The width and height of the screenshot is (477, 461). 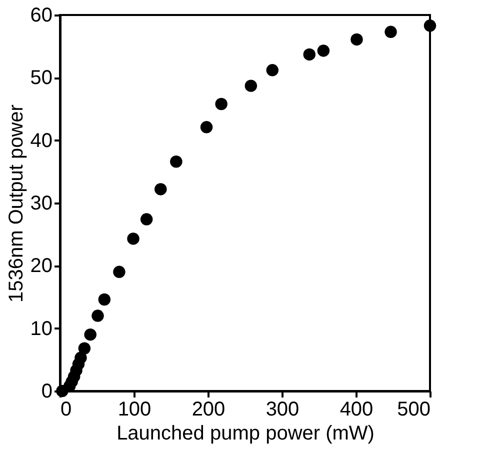 I want to click on y-tick-label: 60, so click(x=41, y=15).